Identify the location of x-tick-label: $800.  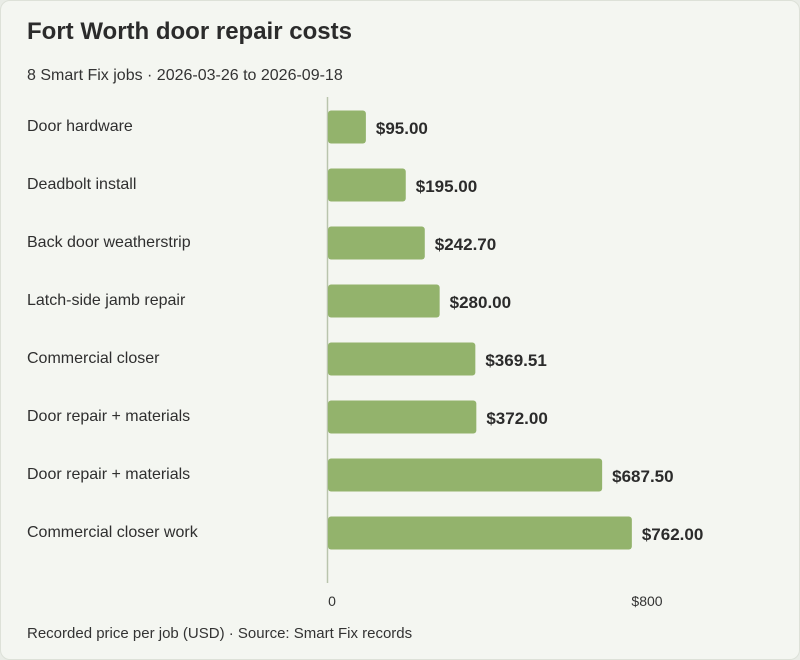
(646, 601).